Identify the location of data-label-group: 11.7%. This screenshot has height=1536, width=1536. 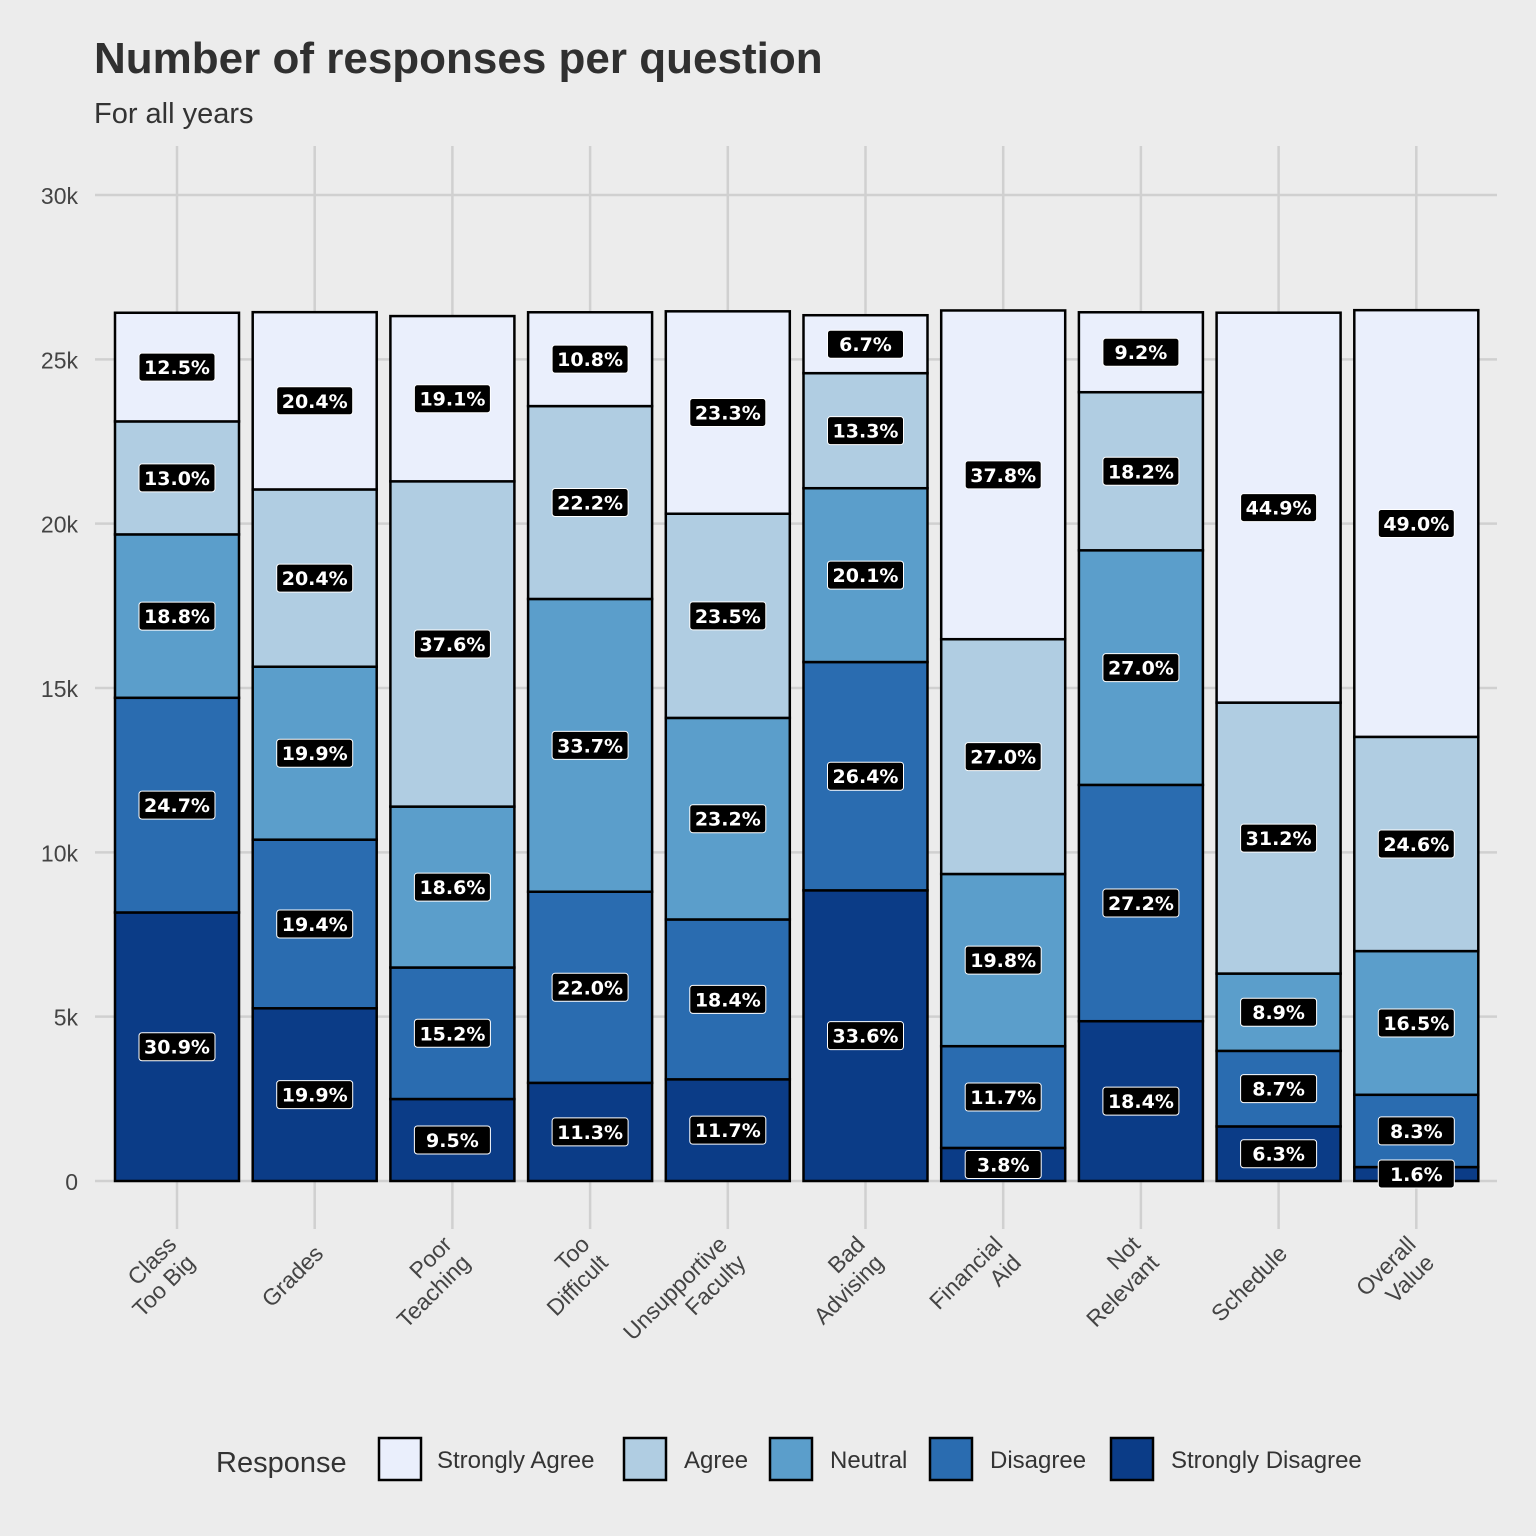
(1003, 1097).